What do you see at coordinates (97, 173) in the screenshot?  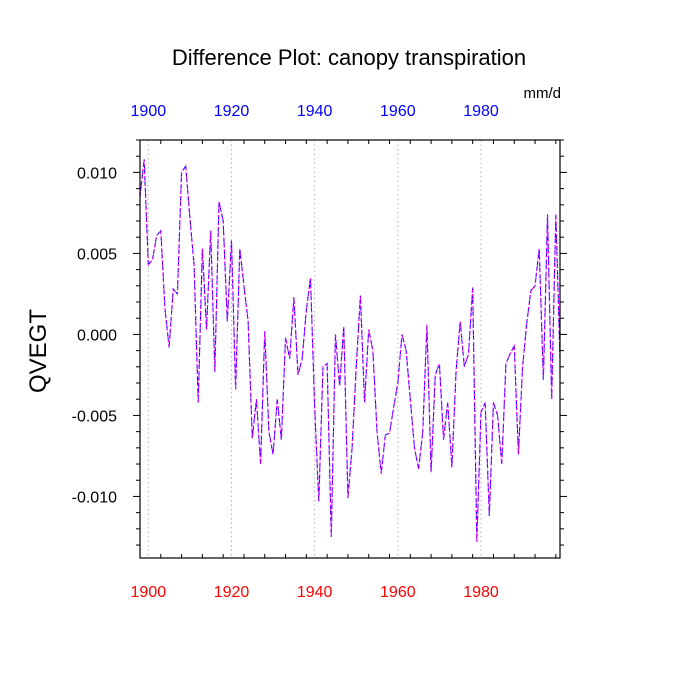 I see `y-tick-label-0.010: 0.010` at bounding box center [97, 173].